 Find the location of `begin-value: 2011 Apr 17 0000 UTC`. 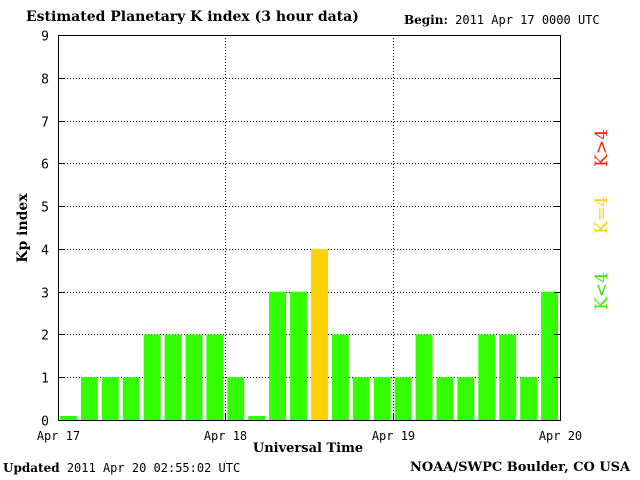

begin-value: 2011 Apr 17 0000 UTC is located at coordinates (527, 20).